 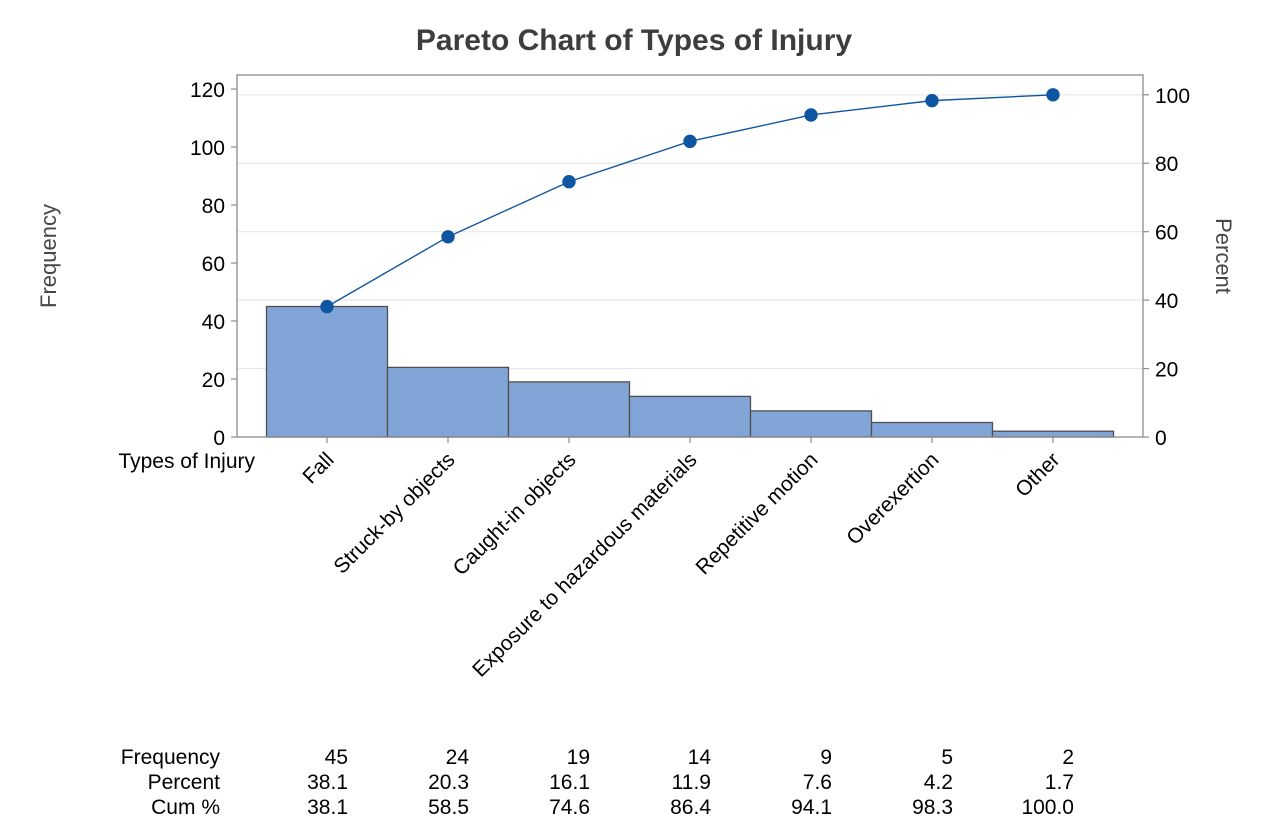 What do you see at coordinates (757, 513) in the screenshot?
I see `category-label-repetitive-motion: Repetitive motion` at bounding box center [757, 513].